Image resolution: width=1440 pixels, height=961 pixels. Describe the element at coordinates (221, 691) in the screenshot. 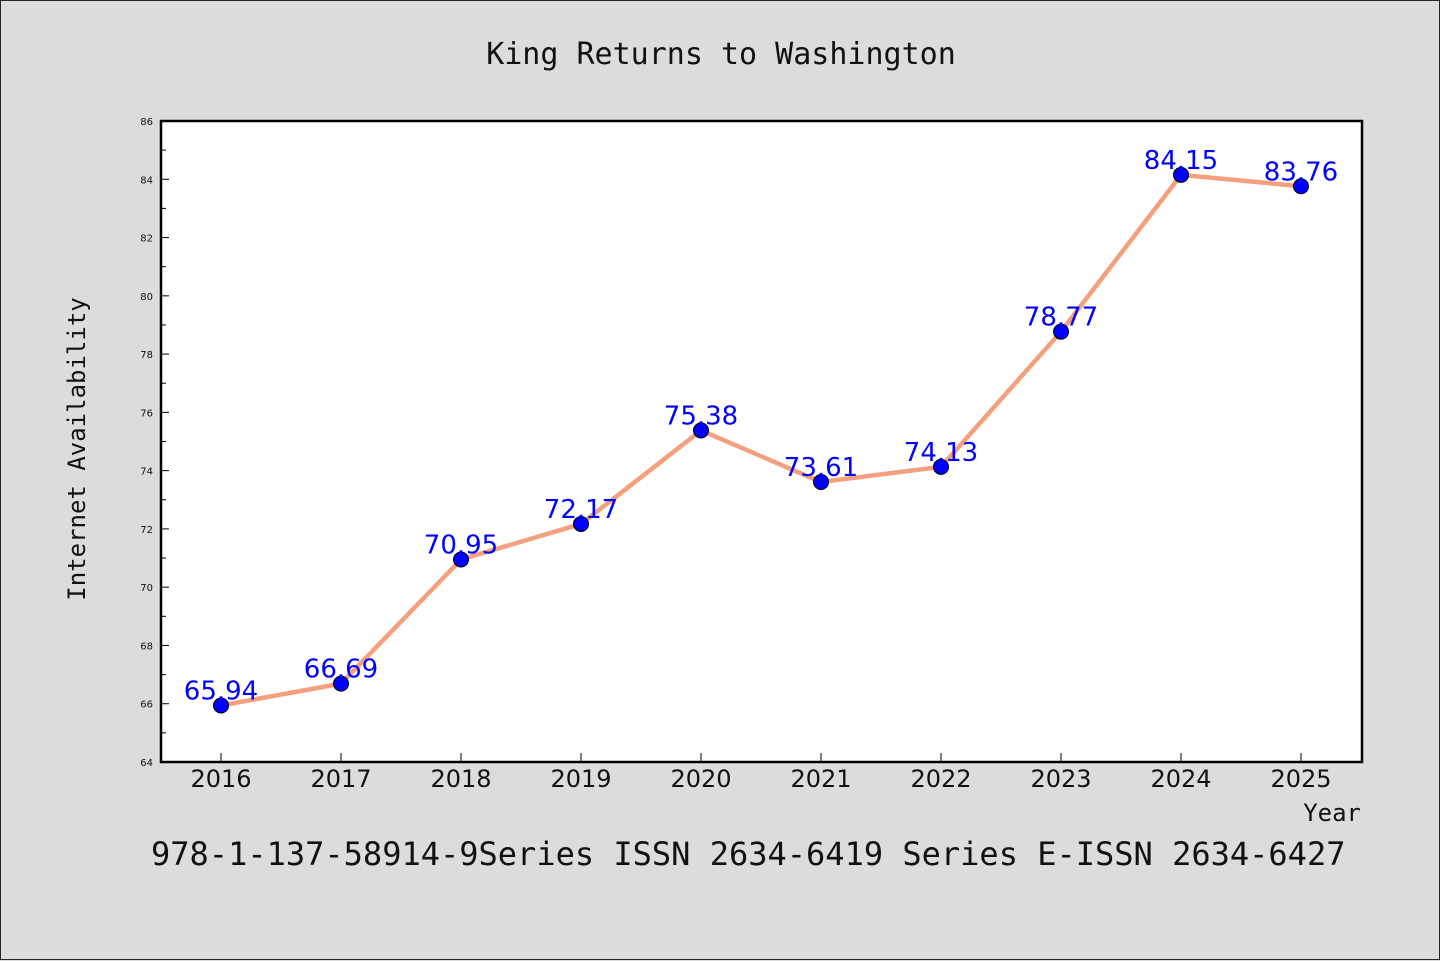

I see `data-label: 65.94` at that location.